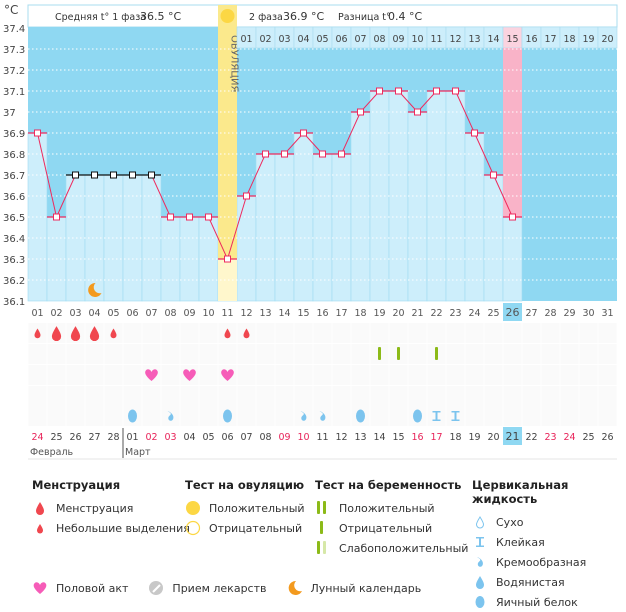  Describe the element at coordinates (480, 522) in the screenshot. I see `dry-icon` at that location.